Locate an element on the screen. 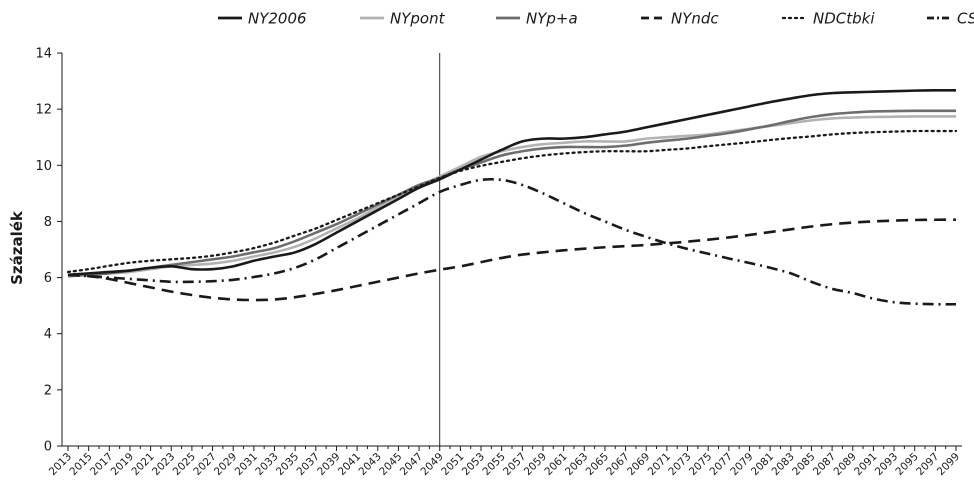 This screenshot has height=485, width=974. legend-item-nyp-a: NYp+a is located at coordinates (537, 19).